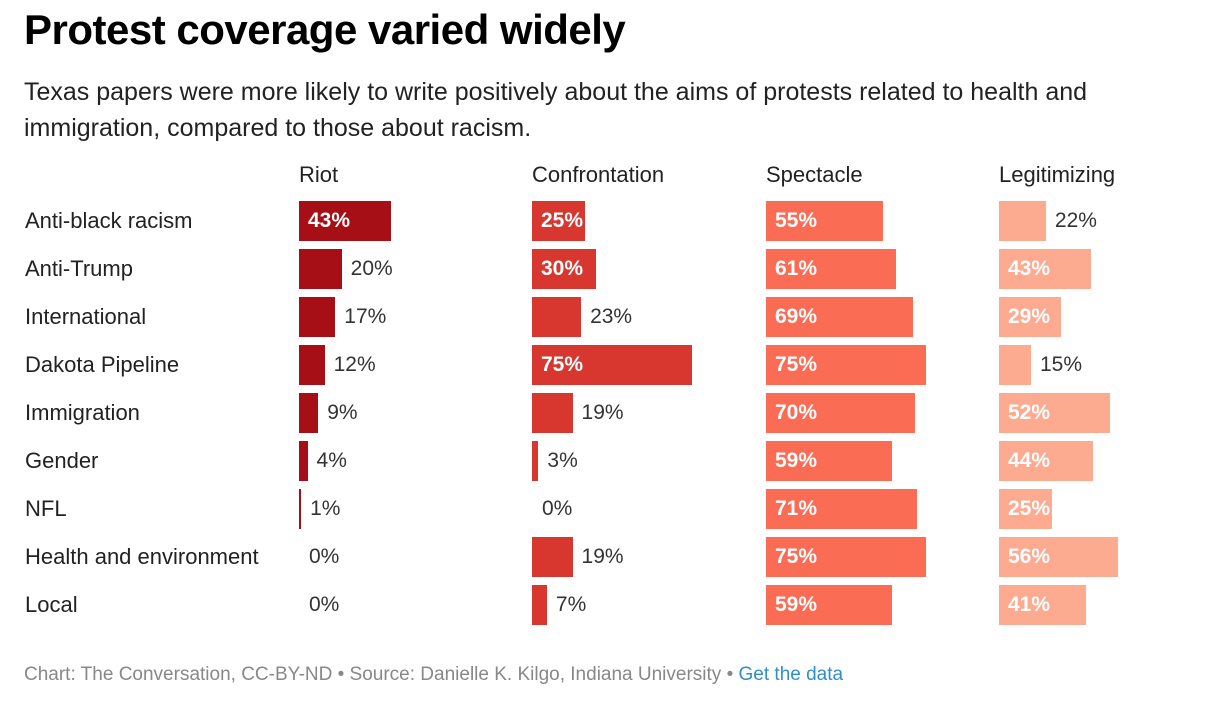  I want to click on data-label: 20%, so click(371, 268).